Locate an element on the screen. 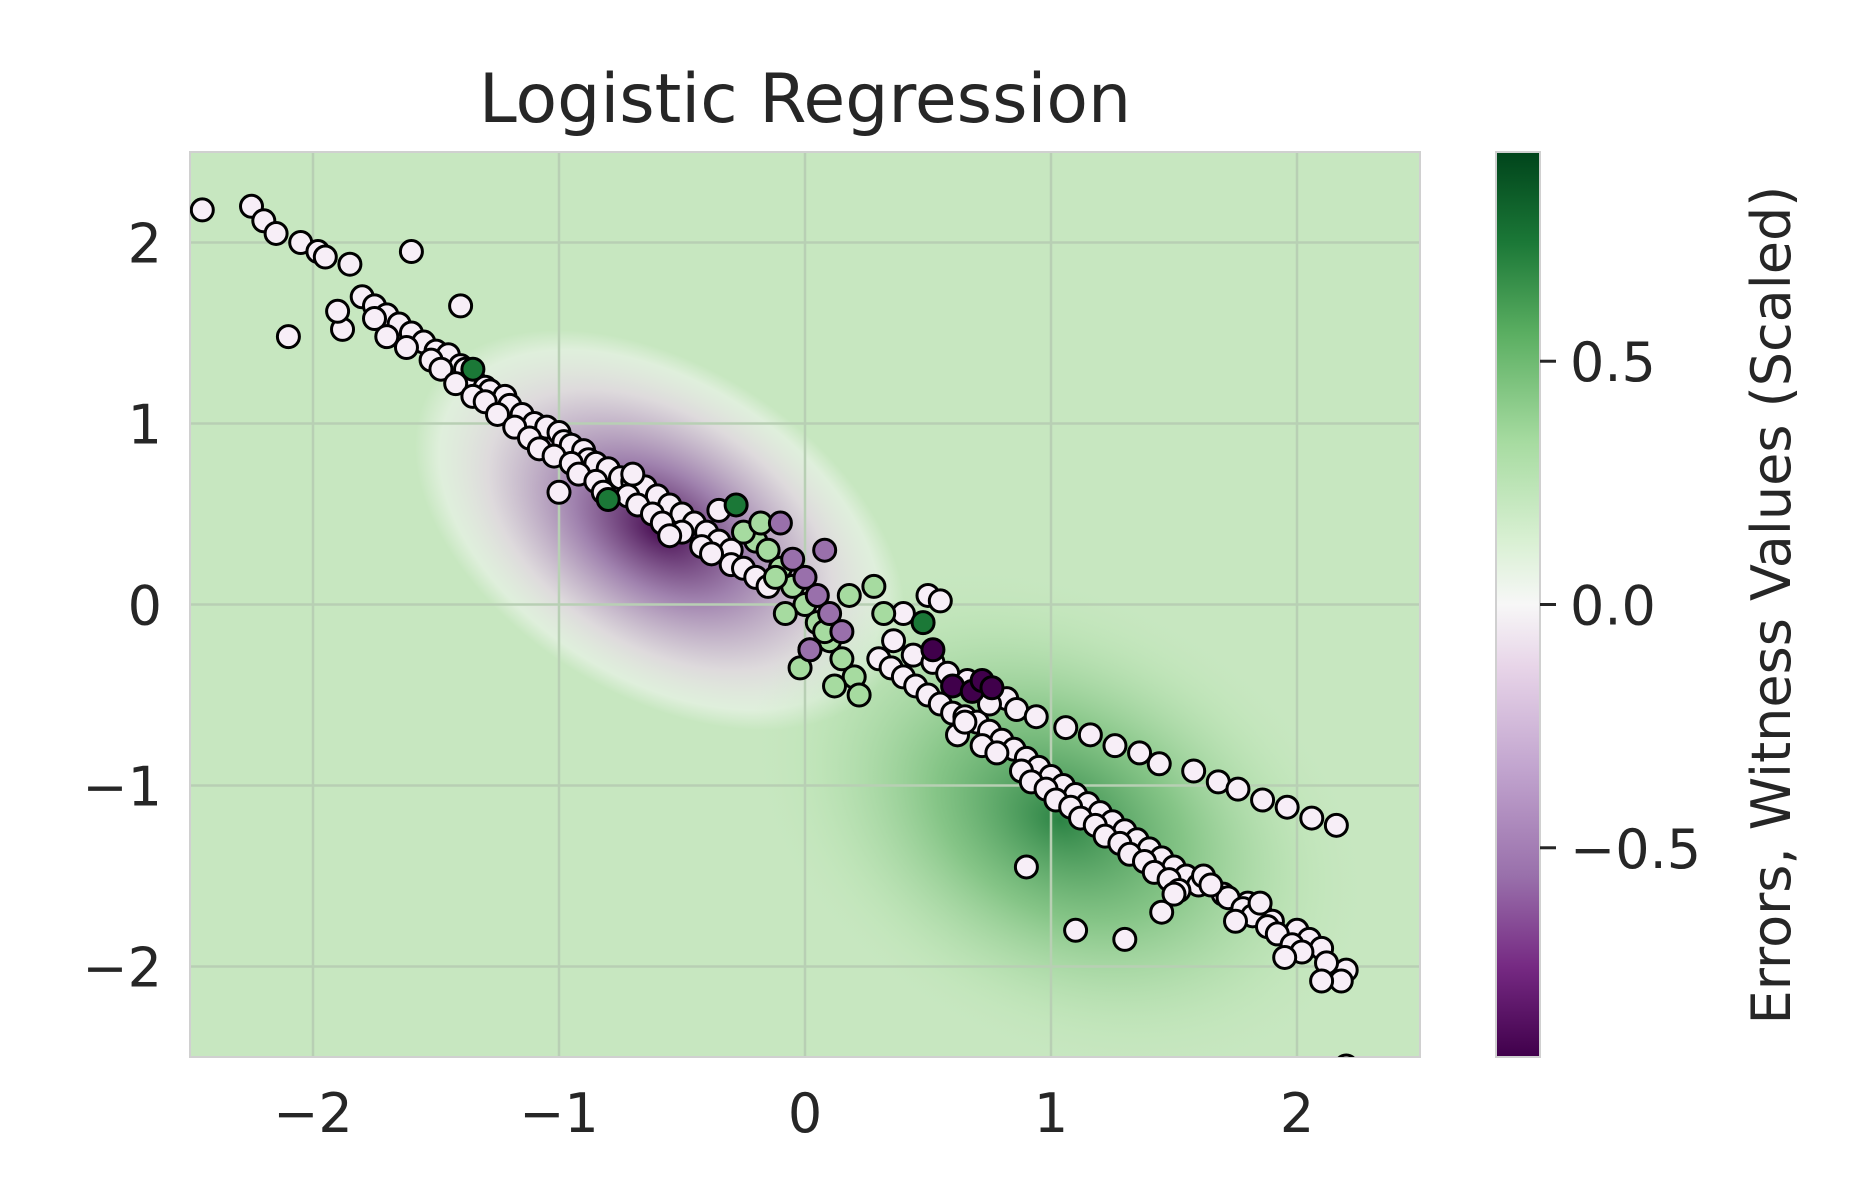 This screenshot has height=1200, width=1860. x-tick-label: 0 is located at coordinates (805, 1113).